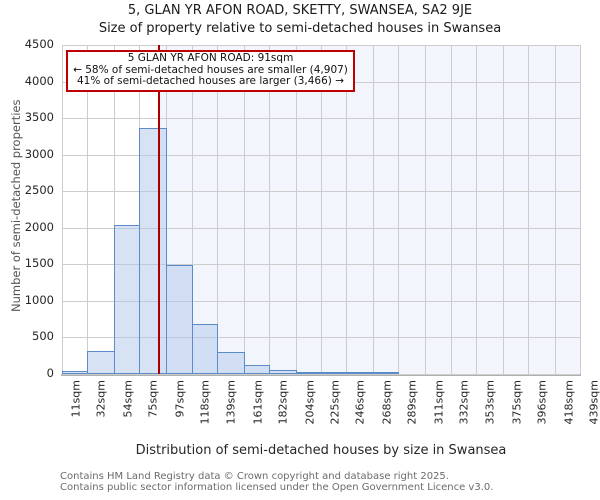 This screenshot has width=600, height=500. Describe the element at coordinates (210, 58) in the screenshot. I see `annotation-line-1: 5 GLAN YR AFON ROAD: 91sqm` at that location.